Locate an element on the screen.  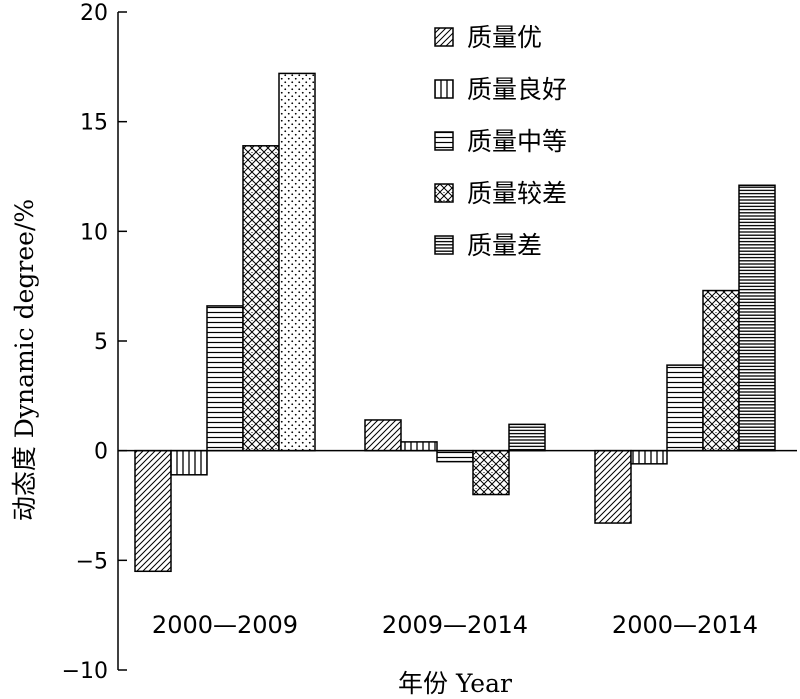
category-label: 2000—2009 is located at coordinates (225, 625).